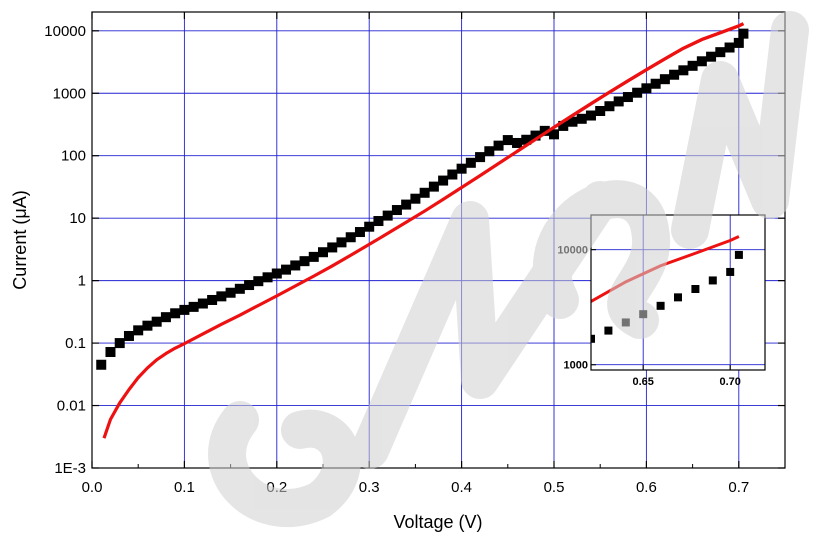  I want to click on y-tick-label: 100, so click(73, 156).